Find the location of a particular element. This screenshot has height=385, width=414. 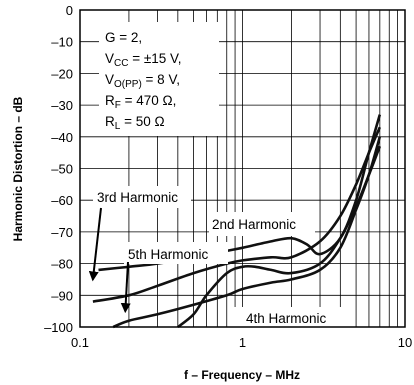

x-tick-label: 1 is located at coordinates (242, 342).